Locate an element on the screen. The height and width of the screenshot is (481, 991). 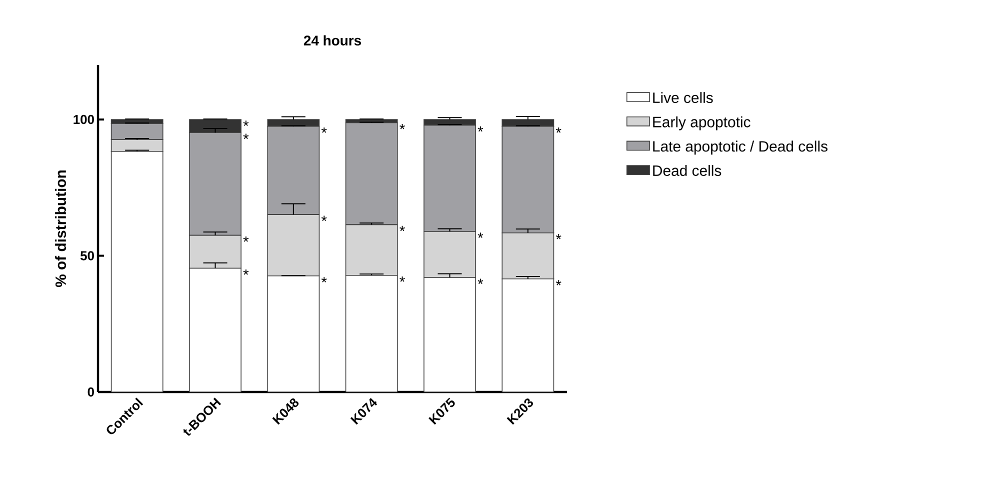
legend-label: Late apoptotic / Dead cells is located at coordinates (740, 147).